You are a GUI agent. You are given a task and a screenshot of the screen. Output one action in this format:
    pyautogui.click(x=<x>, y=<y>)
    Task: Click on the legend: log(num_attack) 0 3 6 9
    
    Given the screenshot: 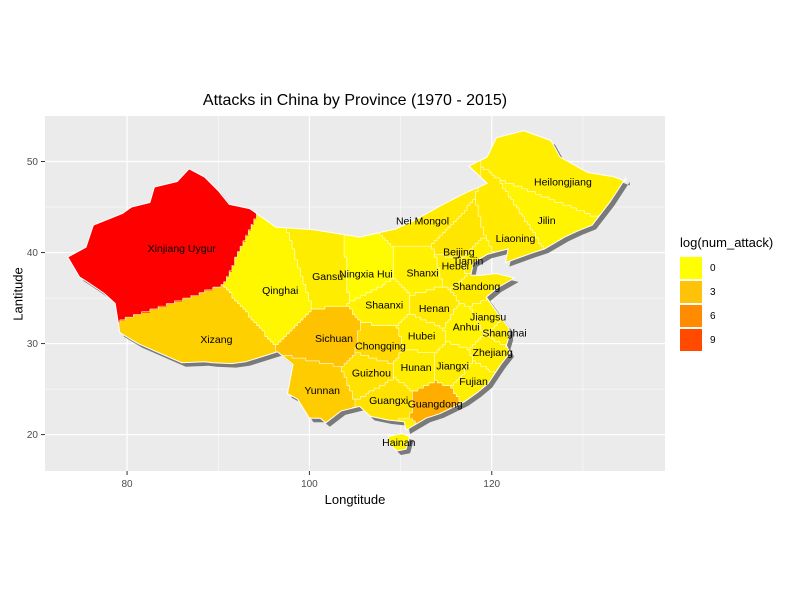 What is the action you would take?
    pyautogui.click(x=726, y=293)
    